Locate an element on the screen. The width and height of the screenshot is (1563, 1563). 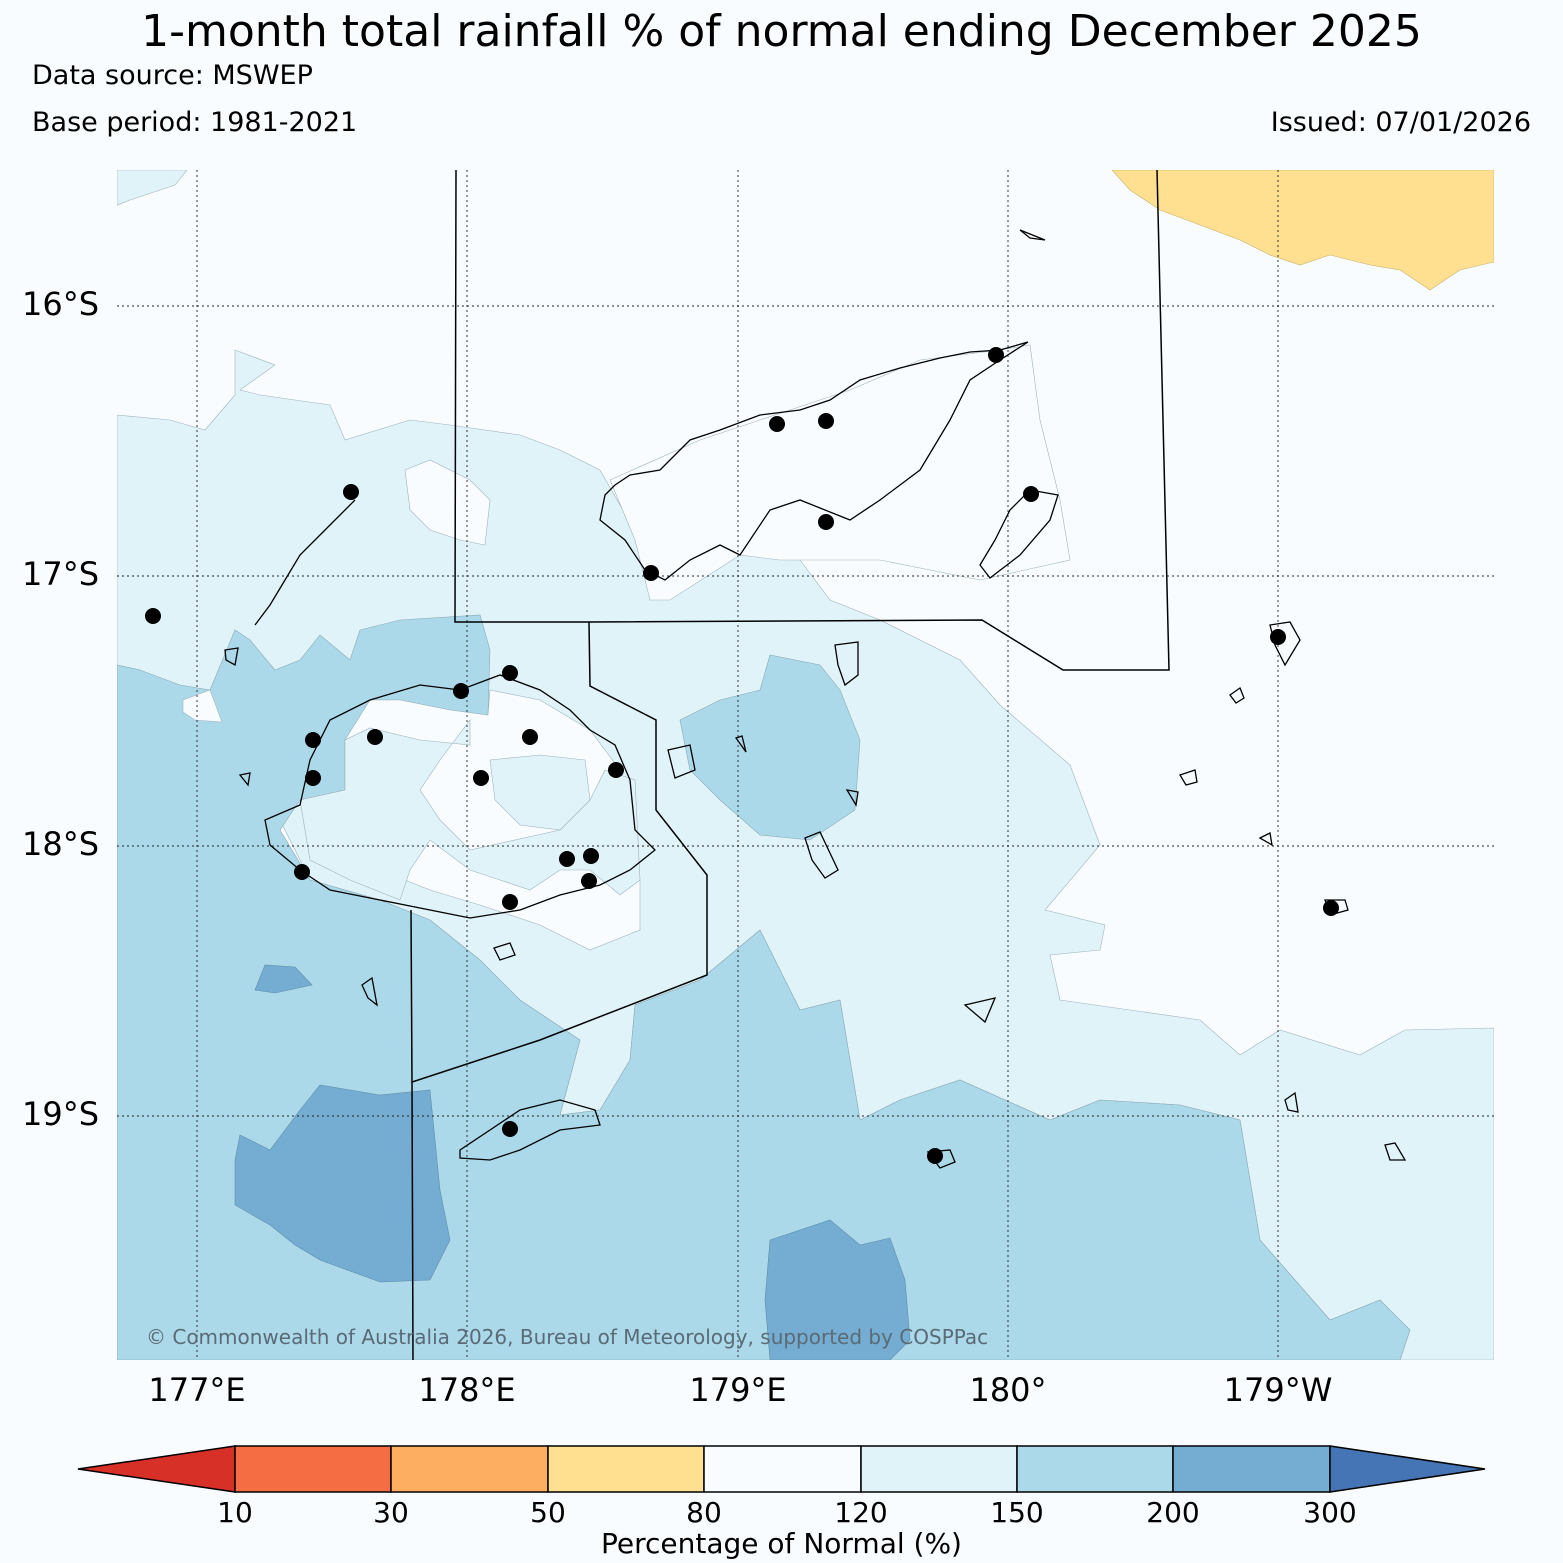
region-120-150-nw is located at coordinates (152, 188).